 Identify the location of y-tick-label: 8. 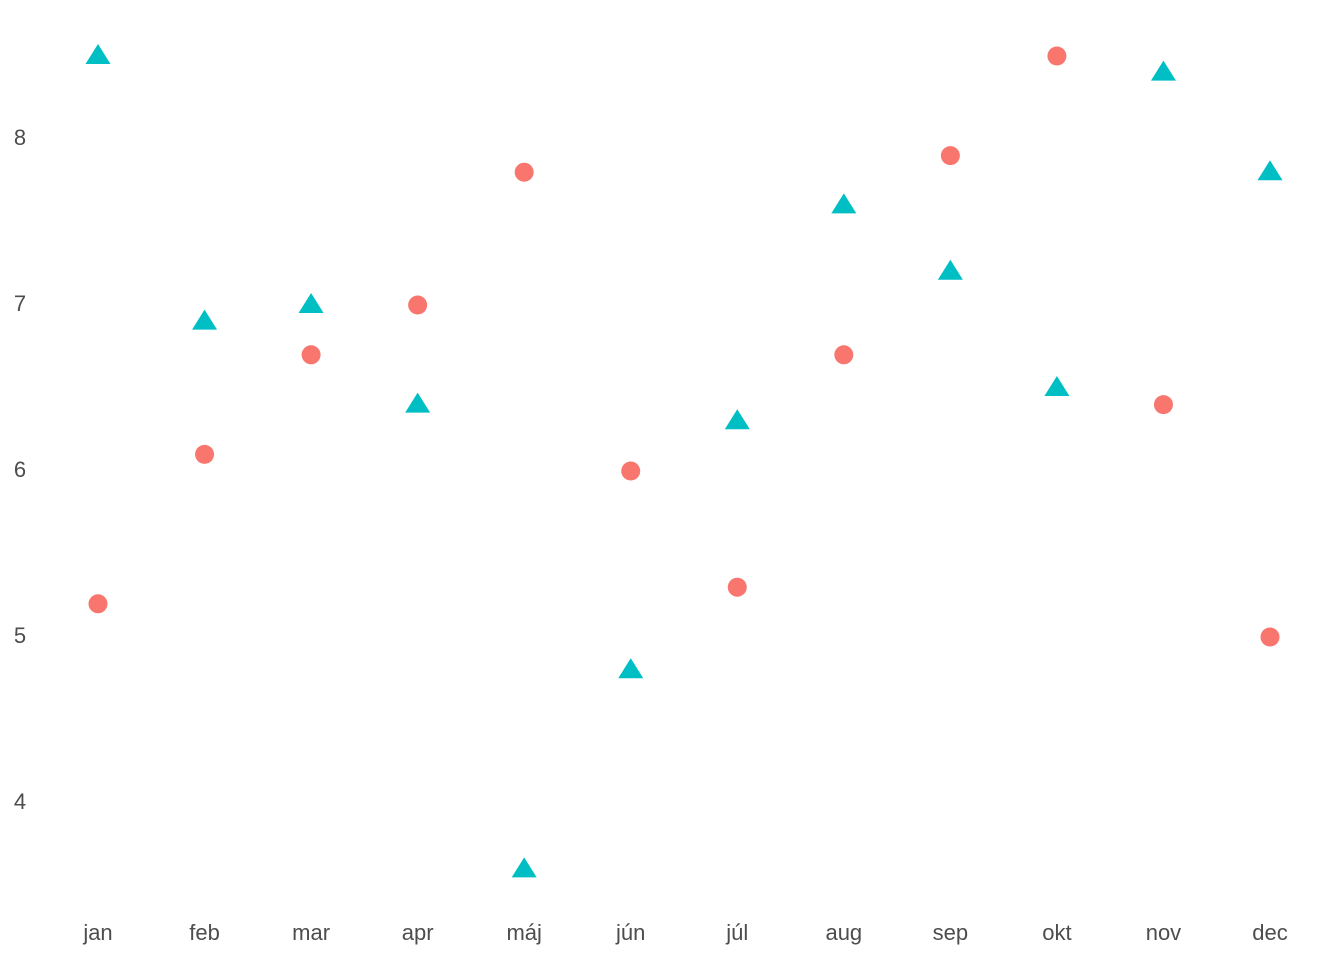
(20, 137).